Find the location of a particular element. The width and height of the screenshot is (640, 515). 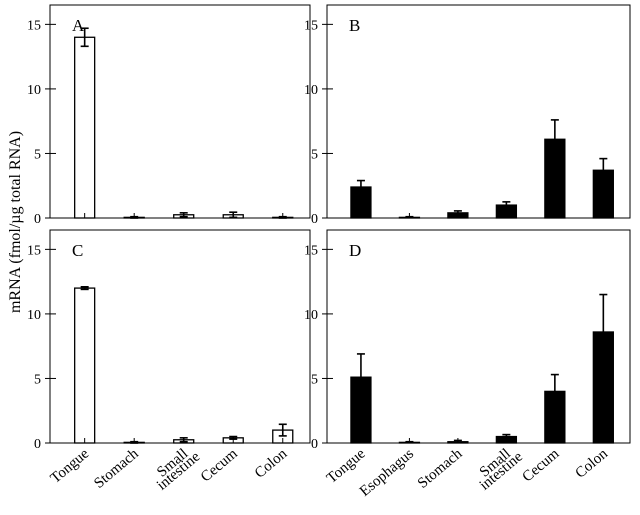

panel-label: D is located at coordinates (355, 250).